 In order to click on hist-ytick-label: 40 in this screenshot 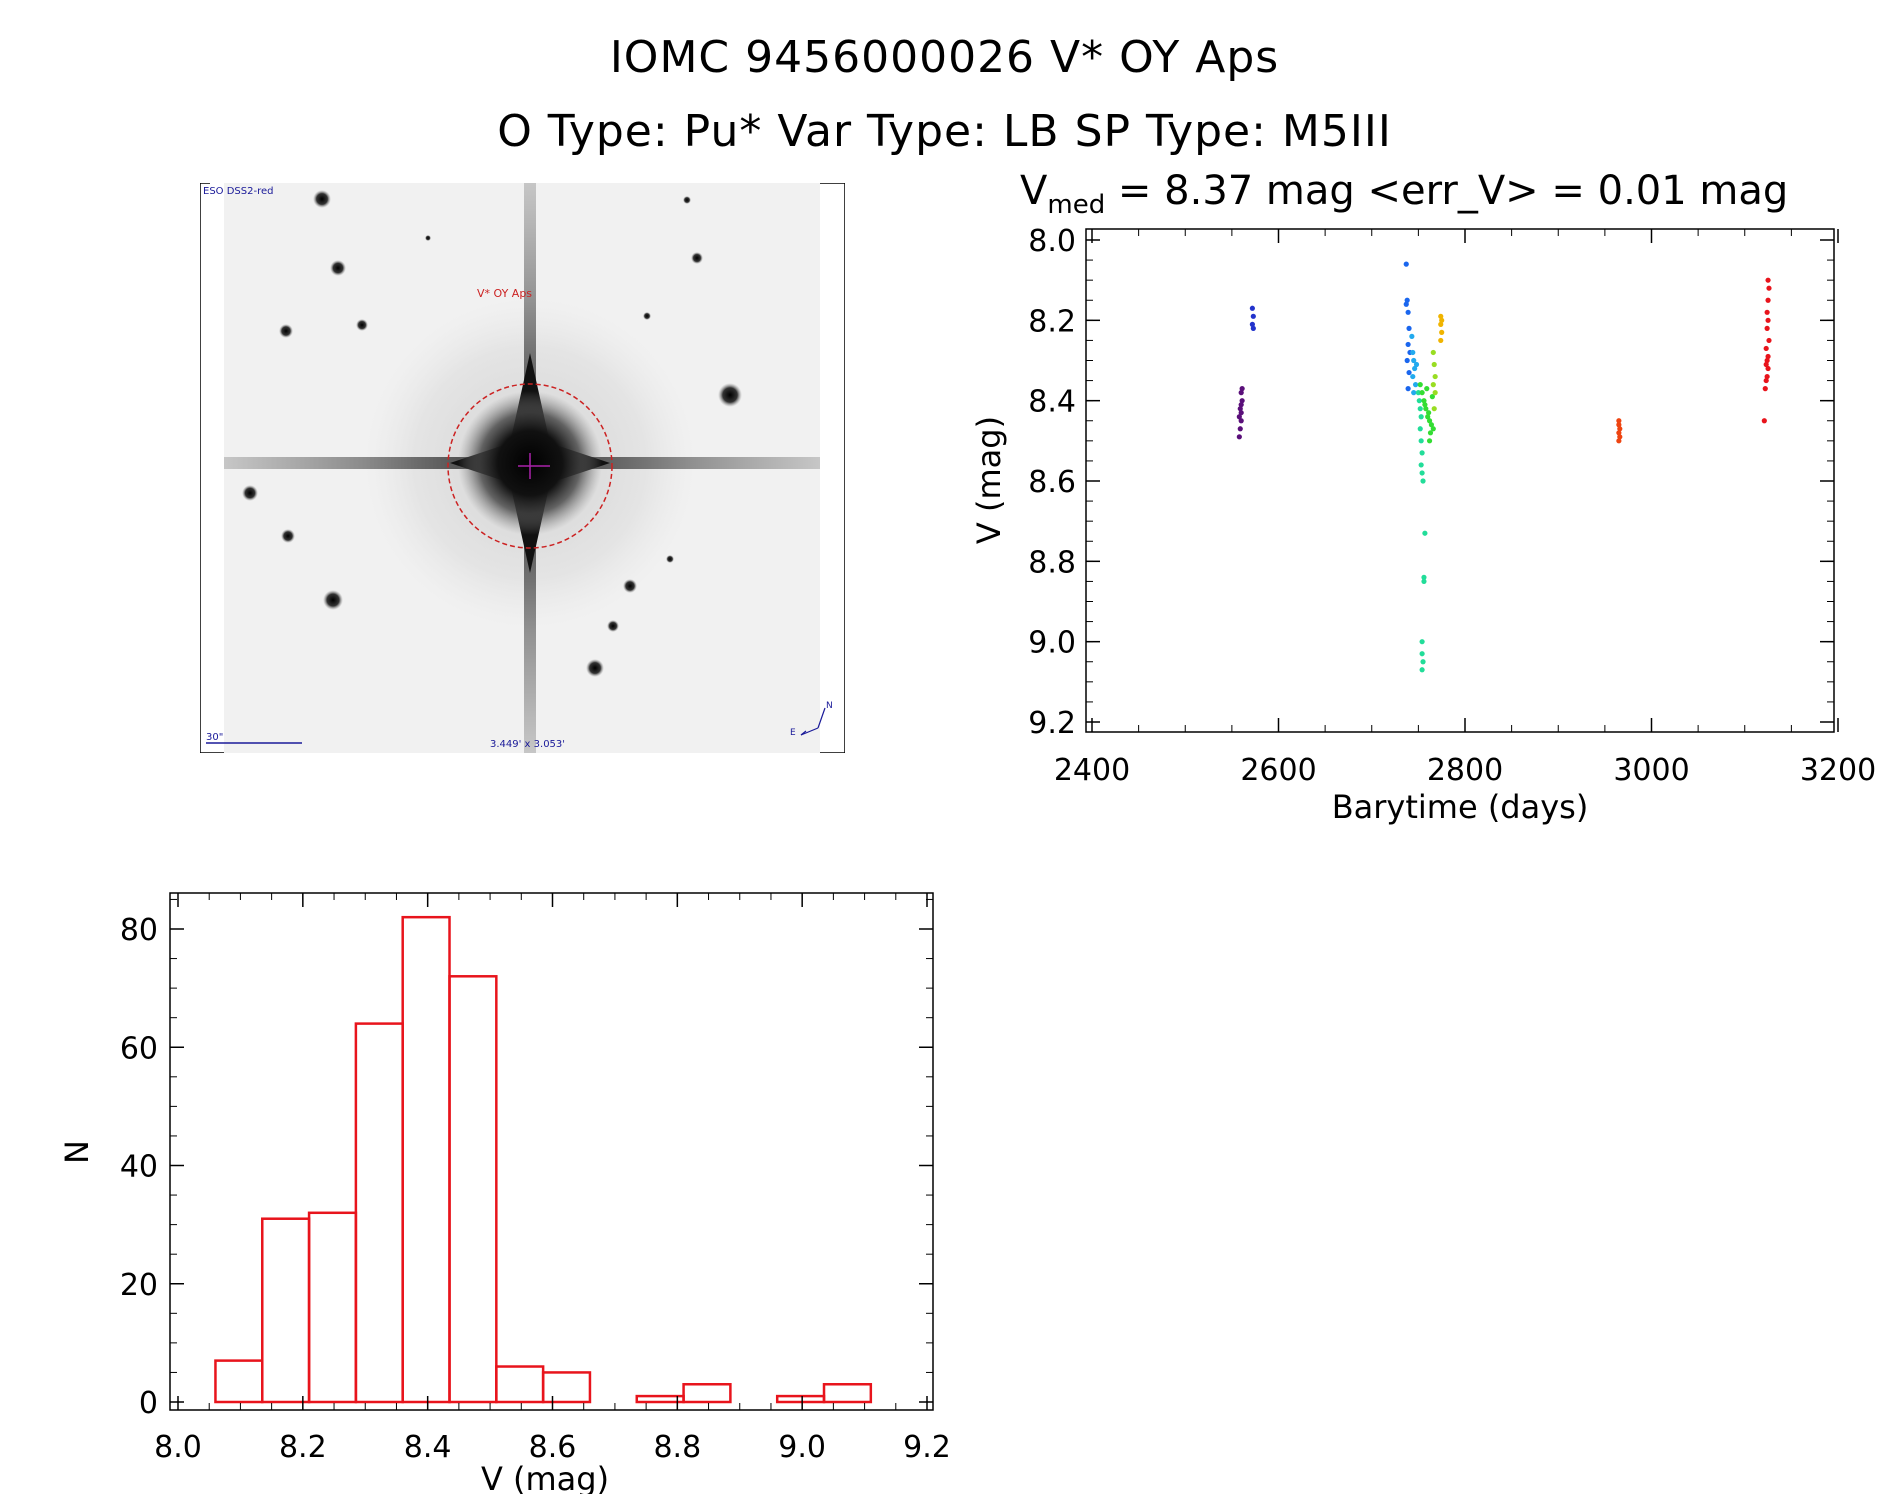, I will do `click(139, 1167)`.